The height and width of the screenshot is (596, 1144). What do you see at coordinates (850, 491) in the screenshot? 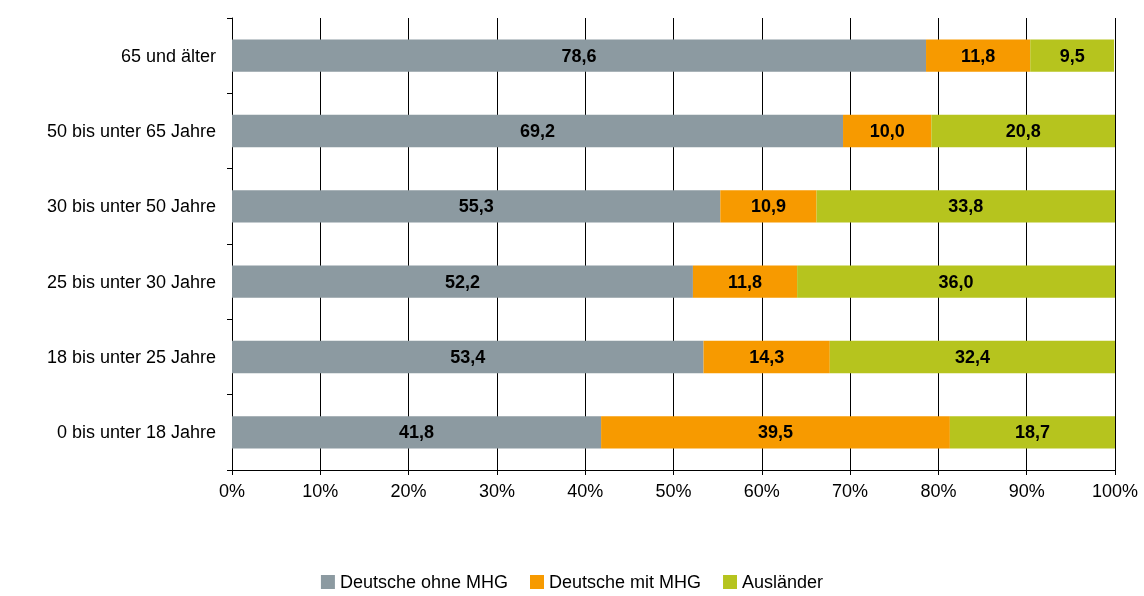
I see `x-tick-label: 70%` at bounding box center [850, 491].